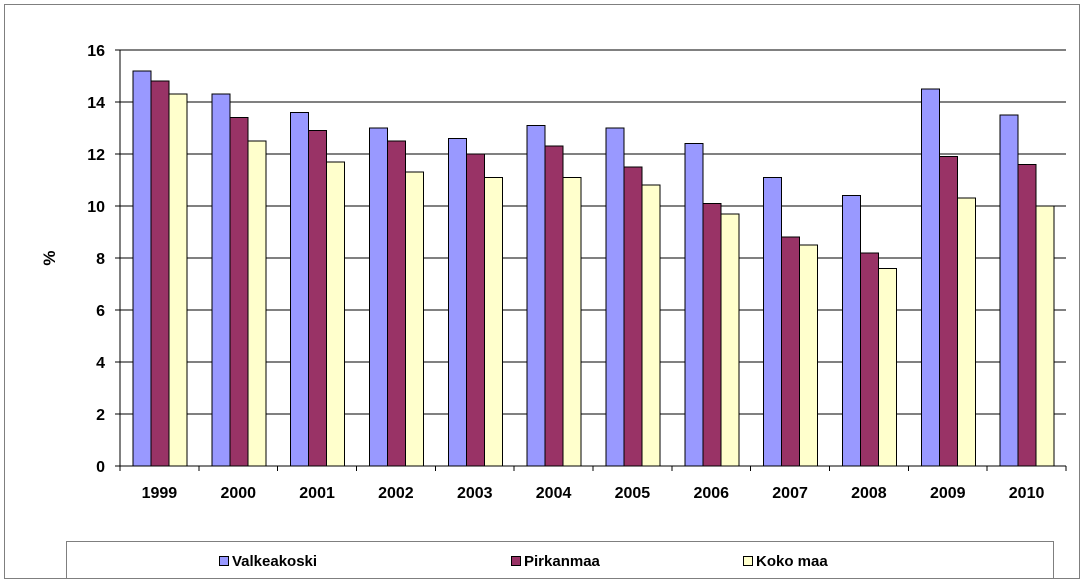 This screenshot has height=583, width=1085. I want to click on bar-koko-maa-2007, so click(809, 355).